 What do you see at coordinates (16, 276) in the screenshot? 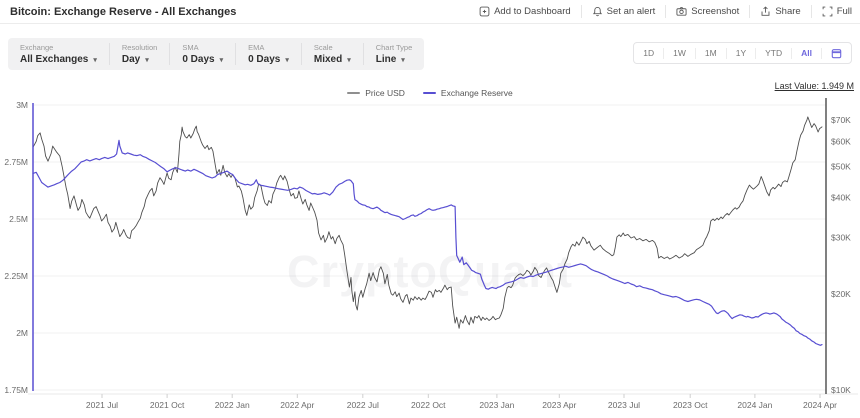
I see `y-left-tick-label: 2.25M` at bounding box center [16, 276].